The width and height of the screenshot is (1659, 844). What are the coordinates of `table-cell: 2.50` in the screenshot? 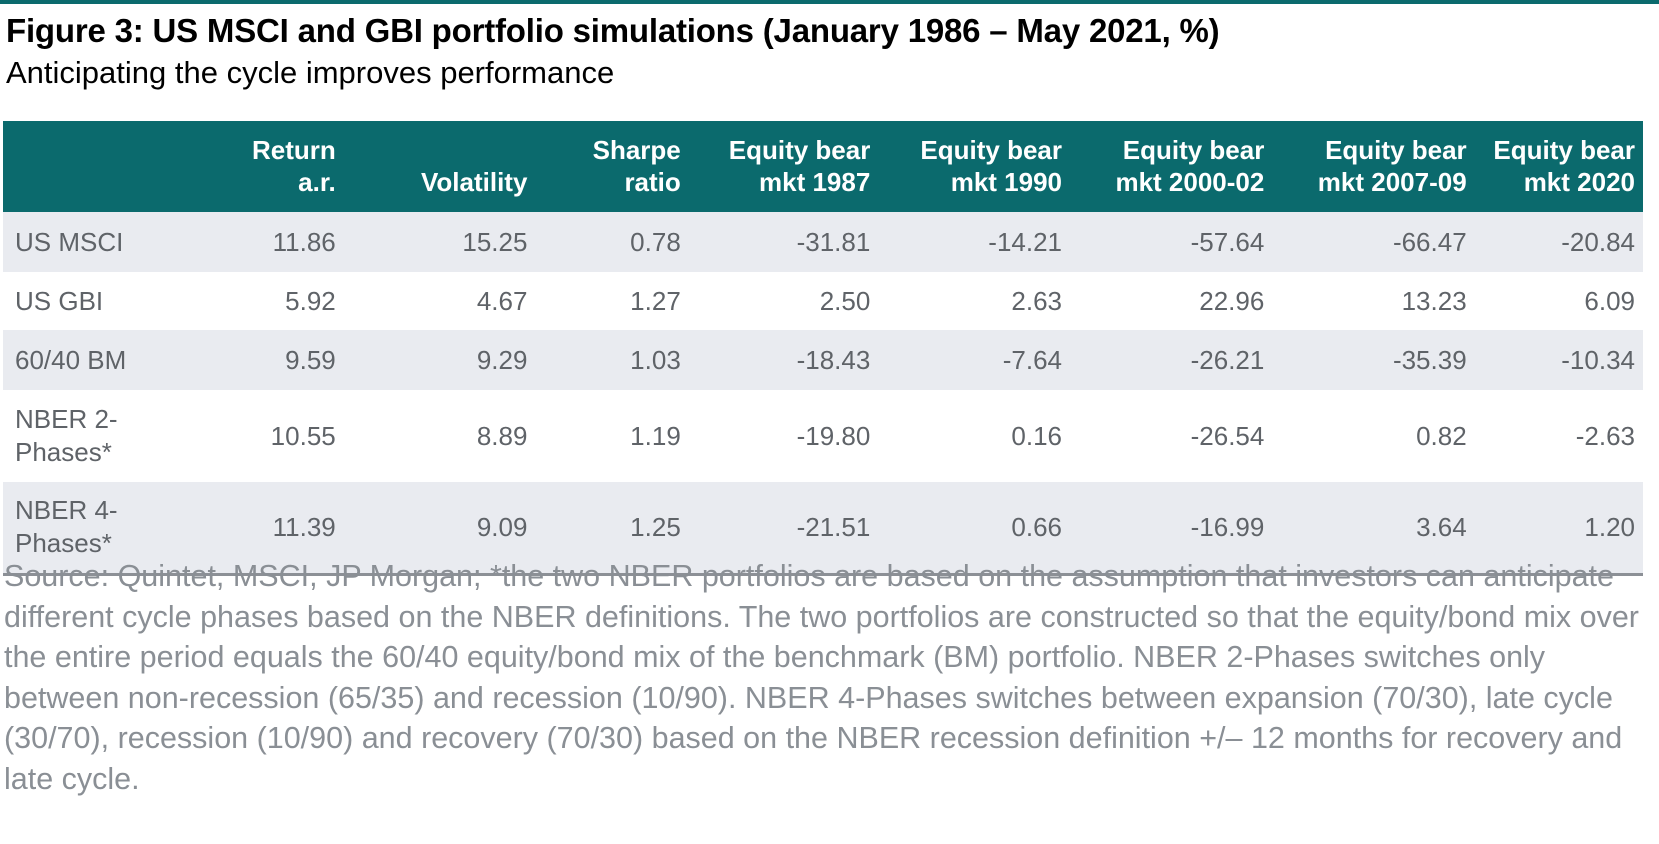 It's located at (845, 300).